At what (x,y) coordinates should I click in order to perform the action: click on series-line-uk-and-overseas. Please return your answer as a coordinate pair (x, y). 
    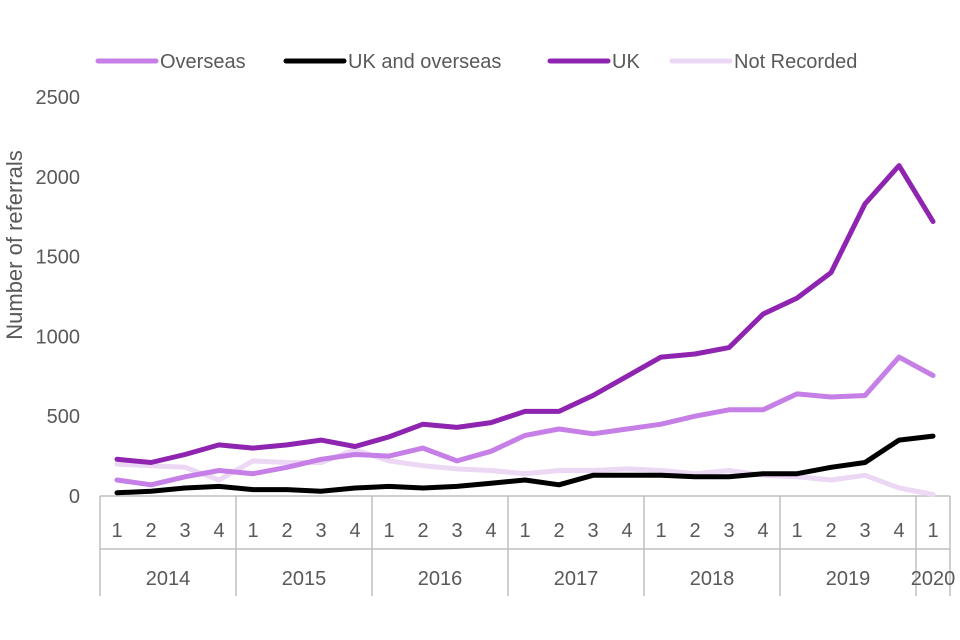
    Looking at the image, I should click on (525, 464).